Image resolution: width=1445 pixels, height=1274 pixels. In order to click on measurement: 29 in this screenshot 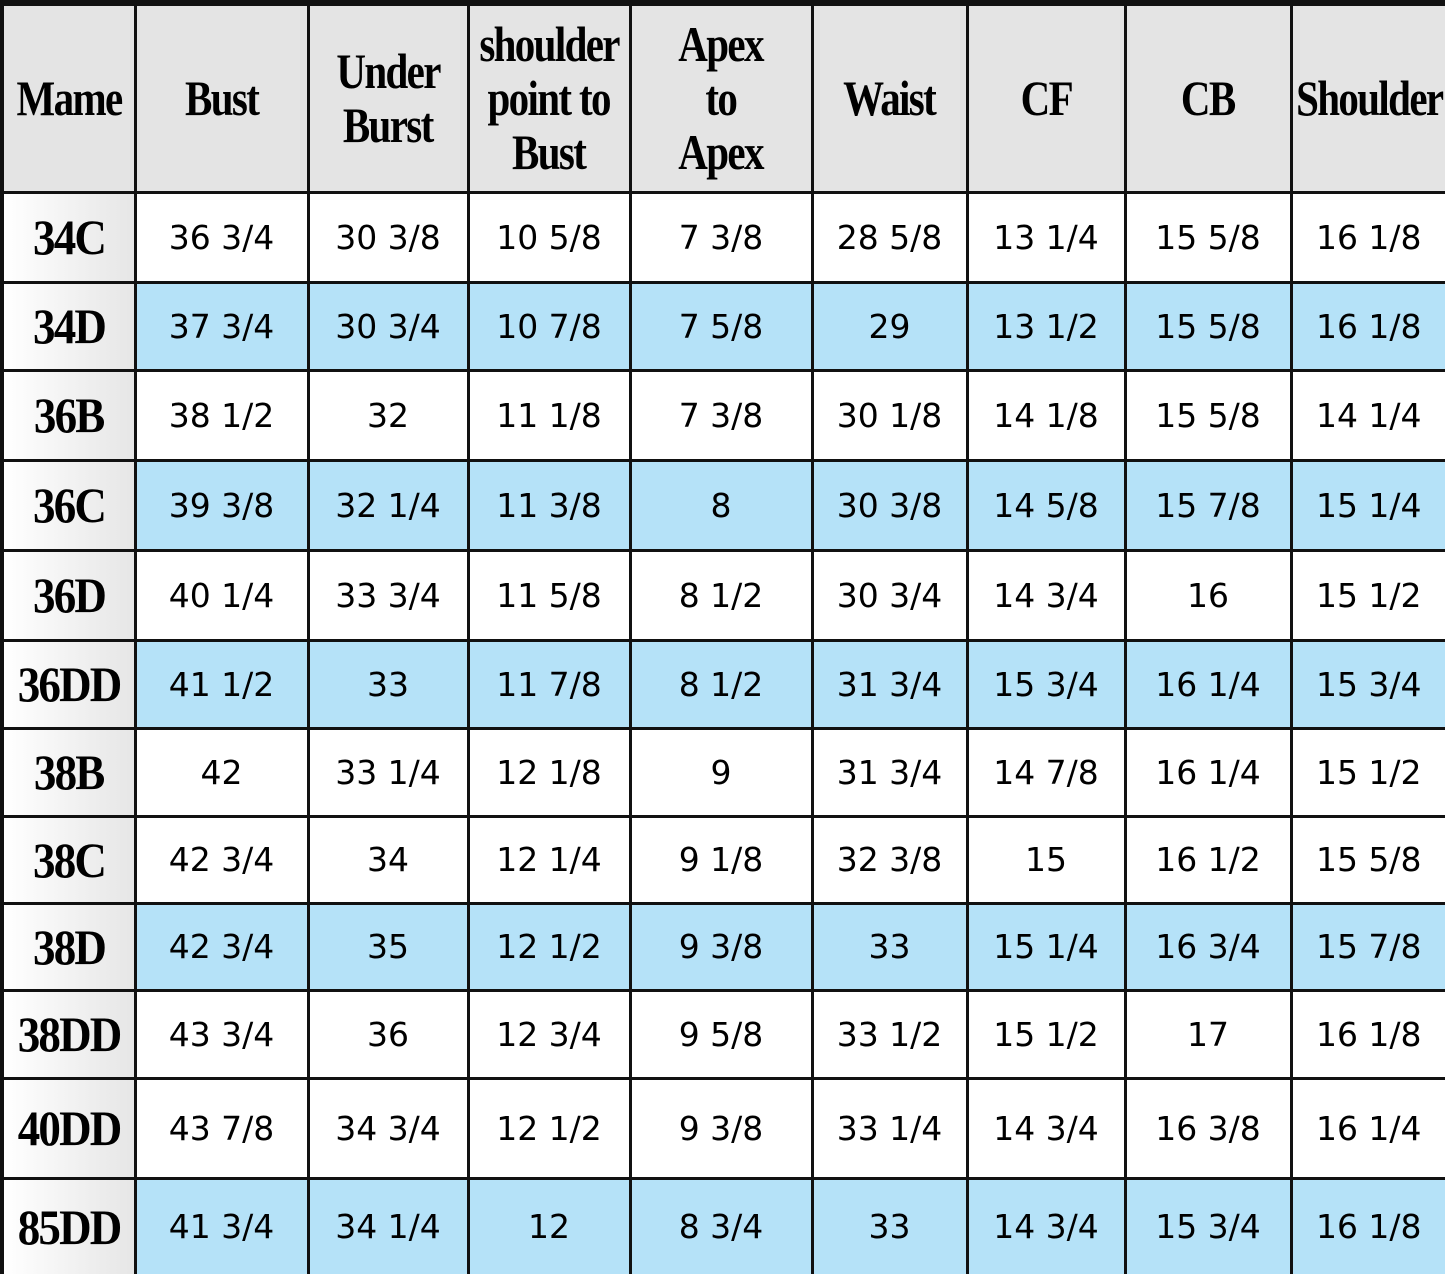, I will do `click(889, 326)`.